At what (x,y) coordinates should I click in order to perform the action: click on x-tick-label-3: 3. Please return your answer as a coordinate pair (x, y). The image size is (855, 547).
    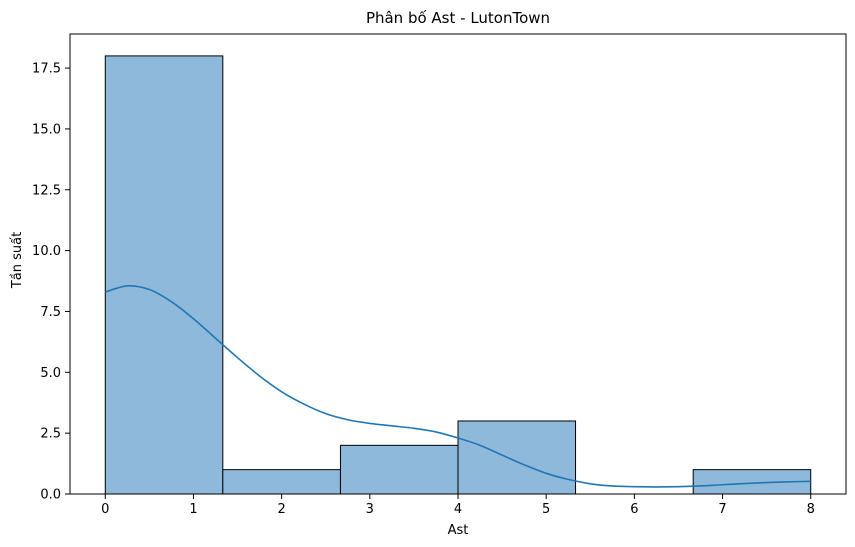
    Looking at the image, I should click on (370, 509).